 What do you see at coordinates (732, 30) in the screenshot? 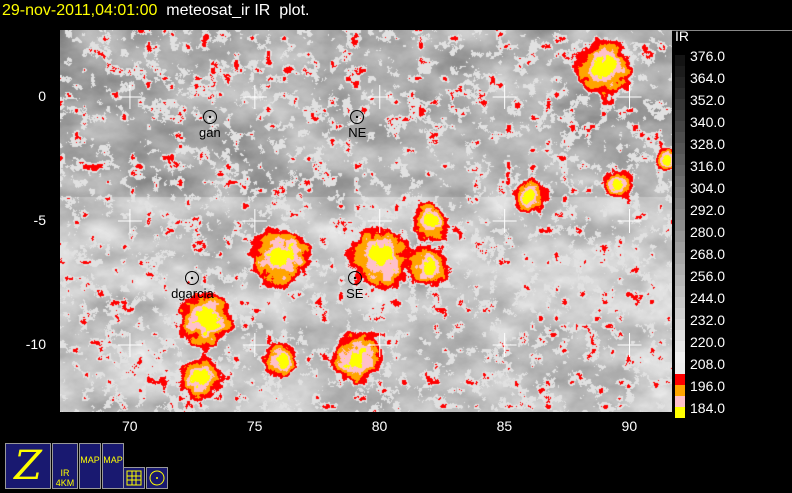
I see `divider` at bounding box center [732, 30].